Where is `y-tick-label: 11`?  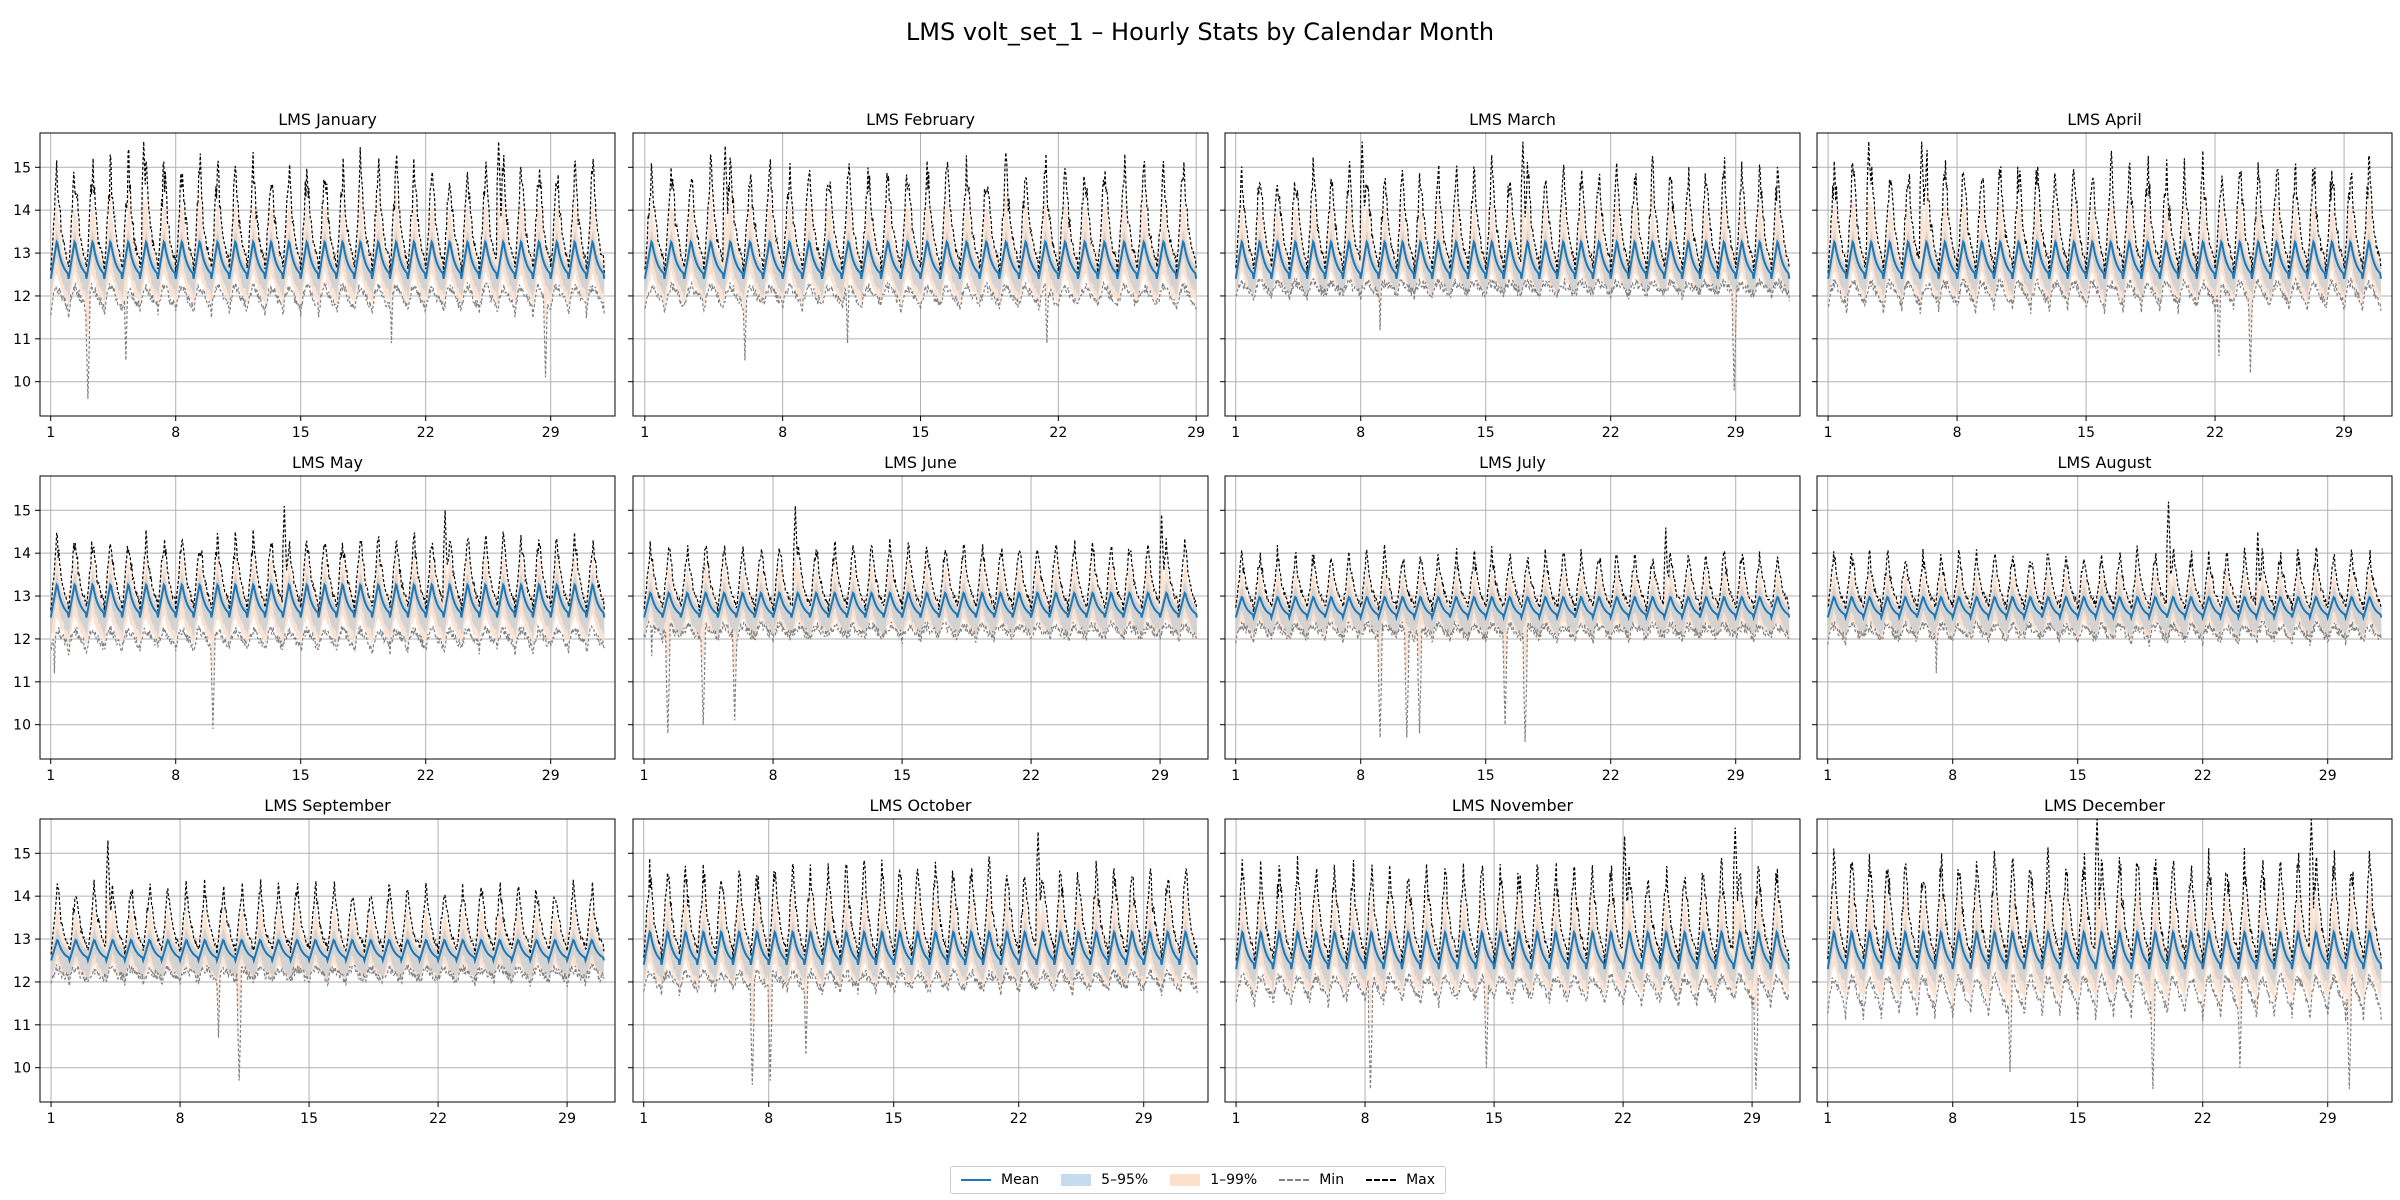 y-tick-label: 11 is located at coordinates (22, 1026).